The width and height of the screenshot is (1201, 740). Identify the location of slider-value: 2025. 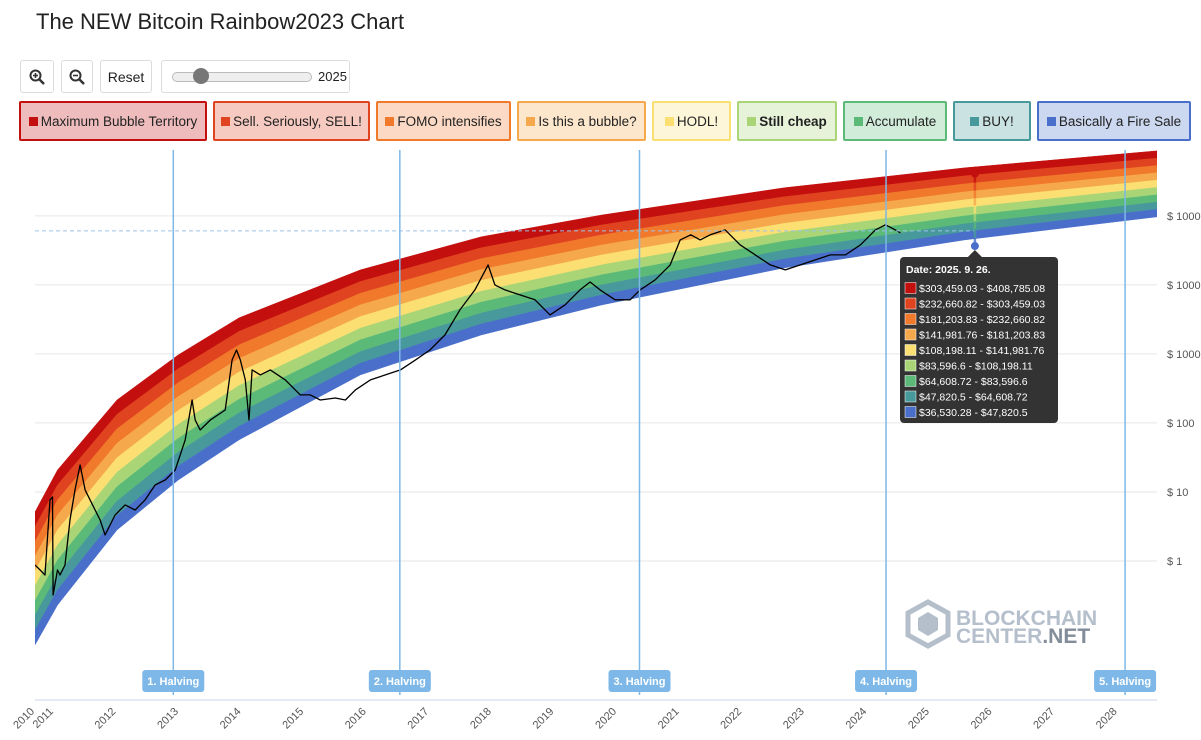
(332, 76).